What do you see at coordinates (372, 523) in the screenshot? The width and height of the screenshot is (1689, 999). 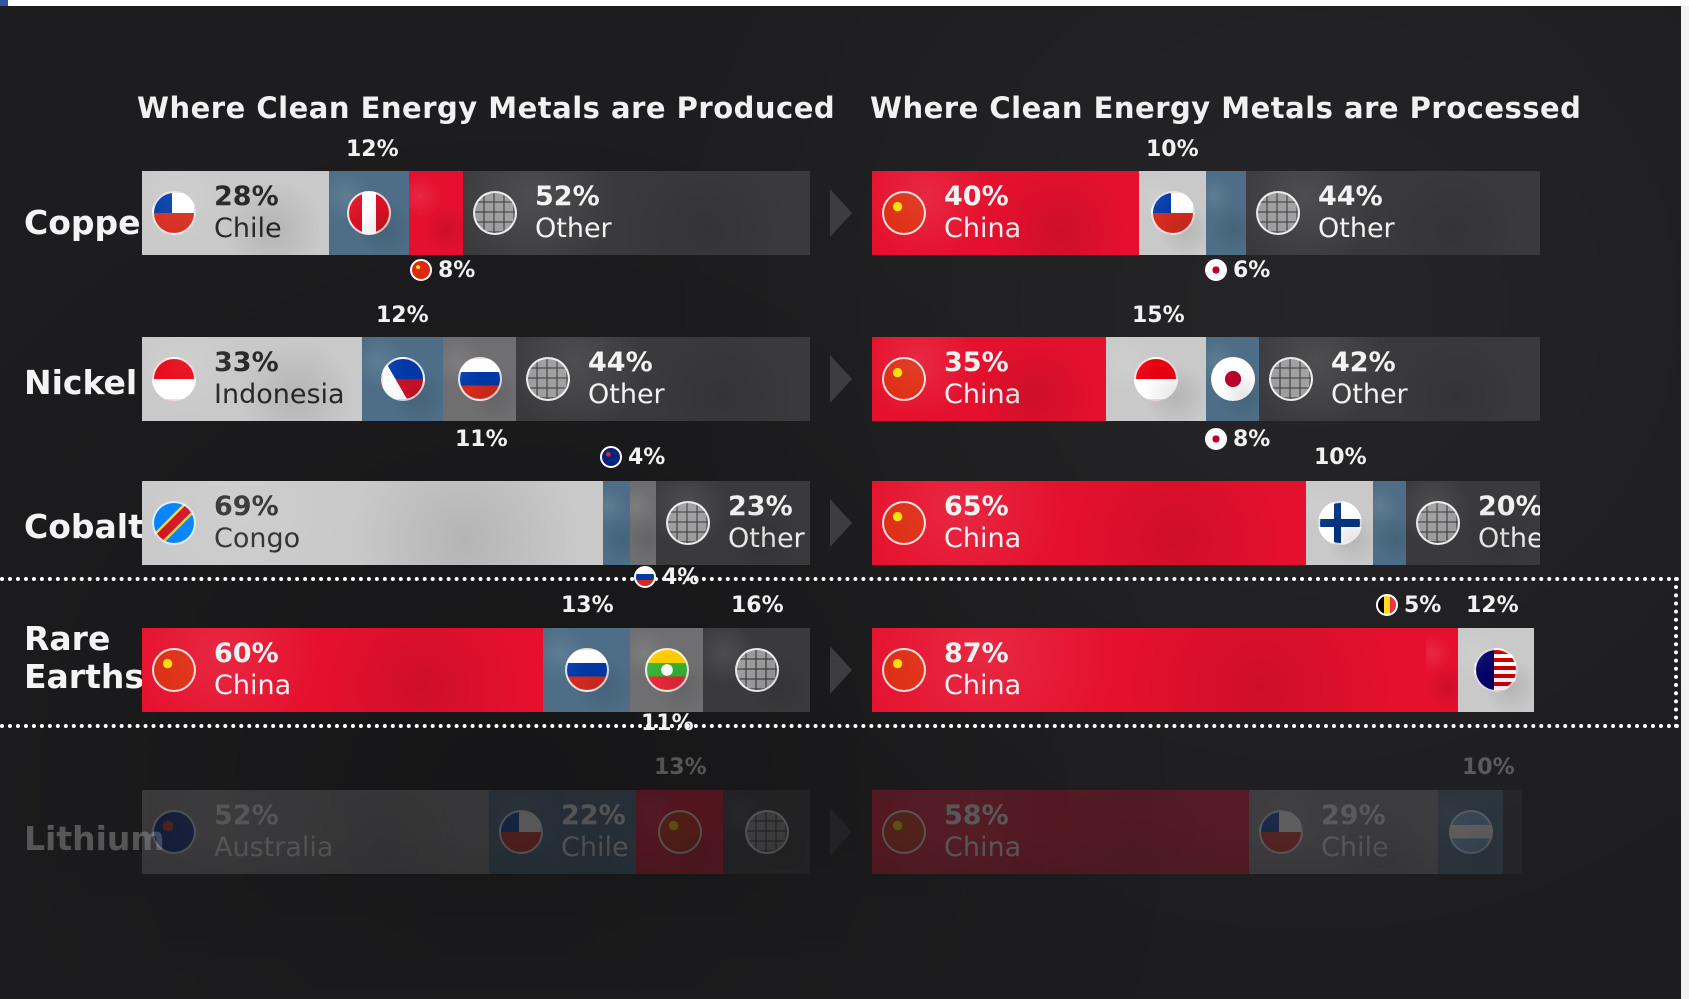 I see `segment-congo: 69% Congo` at bounding box center [372, 523].